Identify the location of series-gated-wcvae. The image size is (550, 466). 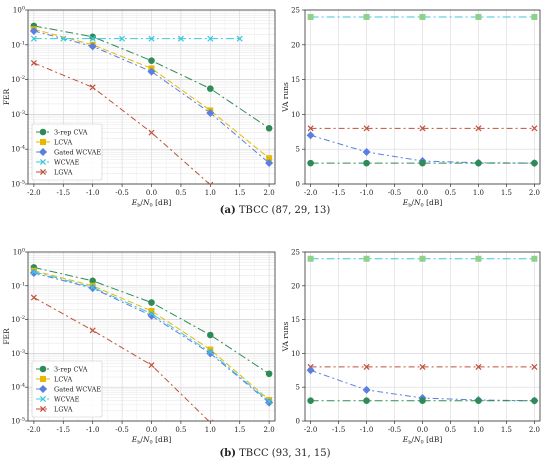
(151, 97).